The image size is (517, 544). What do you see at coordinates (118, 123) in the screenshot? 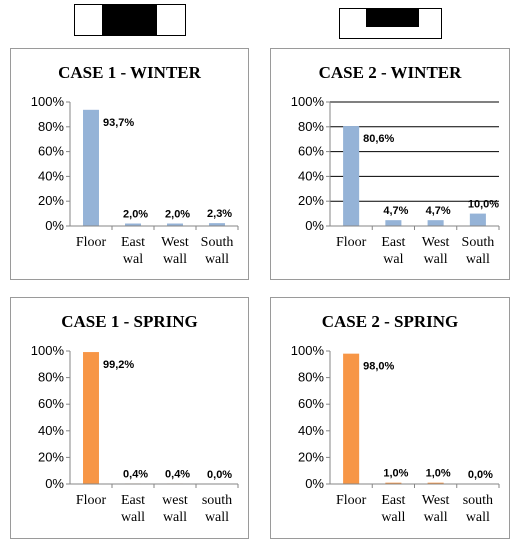
I see `data-label: 93,7%` at bounding box center [118, 123].